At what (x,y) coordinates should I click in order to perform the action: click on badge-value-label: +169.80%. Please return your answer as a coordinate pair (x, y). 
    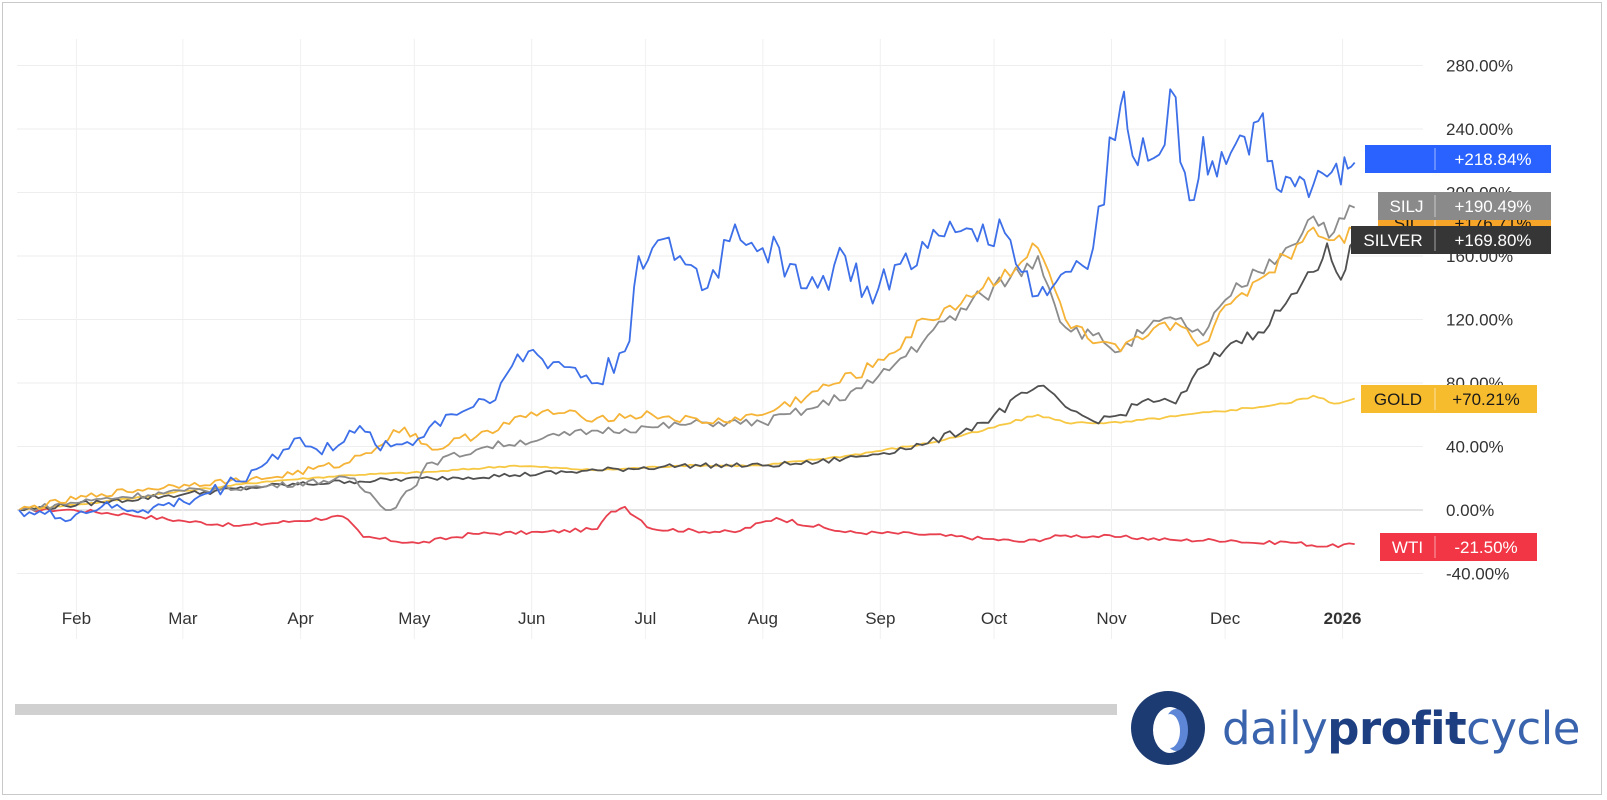
    Looking at the image, I should click on (1492, 240).